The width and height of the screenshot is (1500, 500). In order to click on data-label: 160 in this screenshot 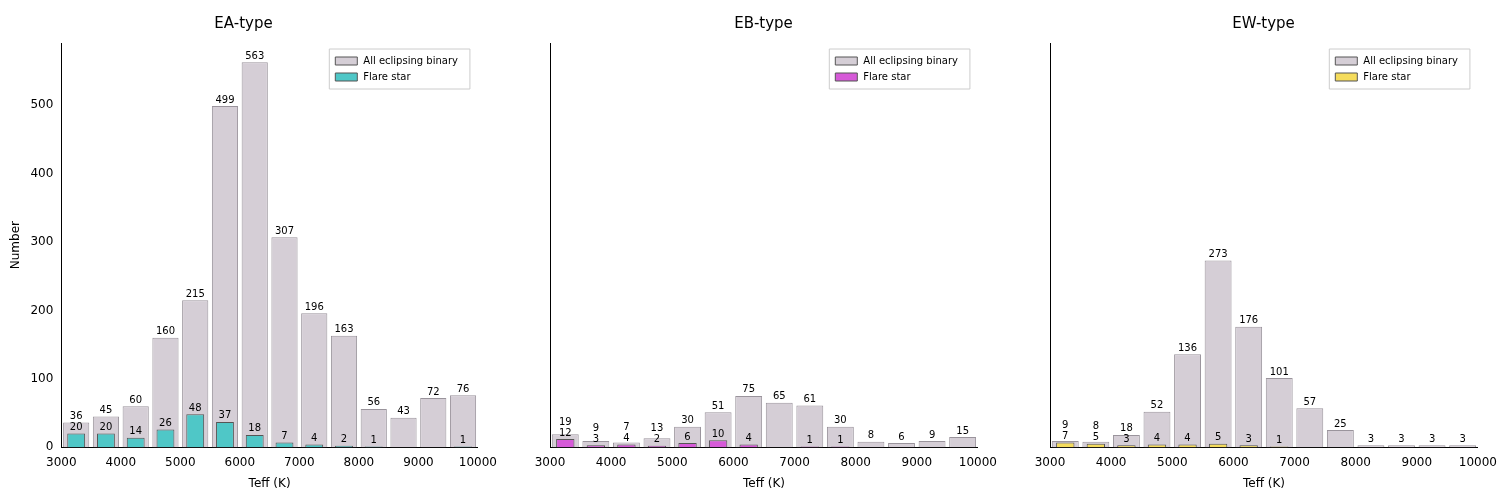, I will do `click(165, 331)`.